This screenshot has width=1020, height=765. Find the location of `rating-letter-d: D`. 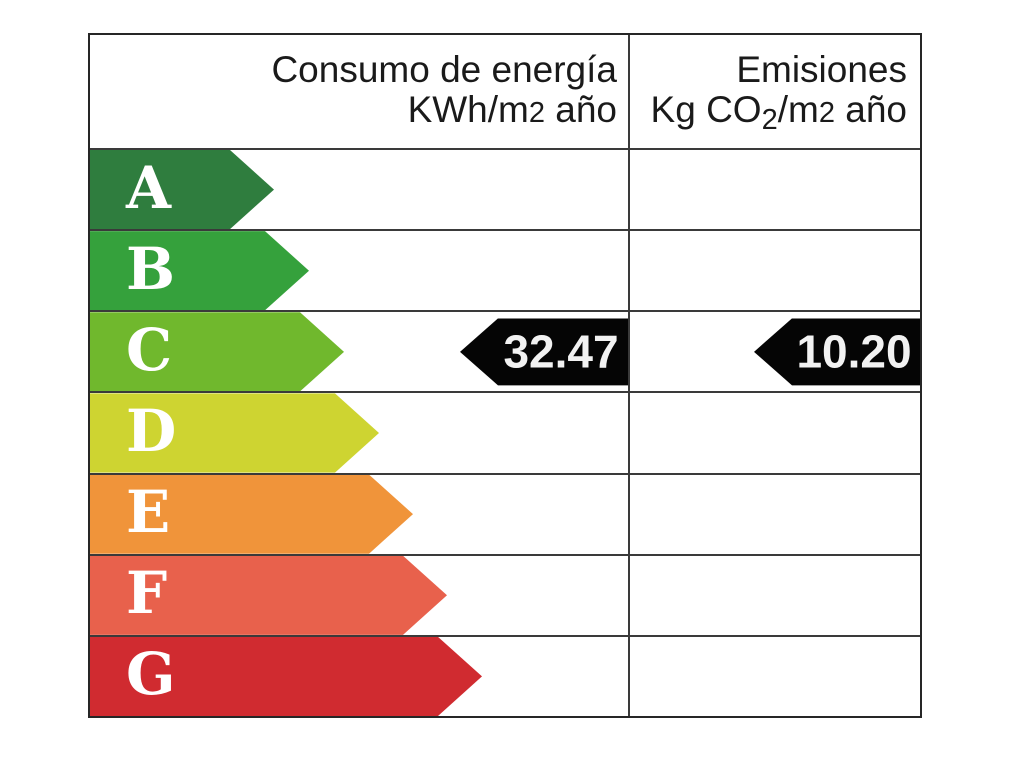

rating-letter-d: D is located at coordinates (151, 430).